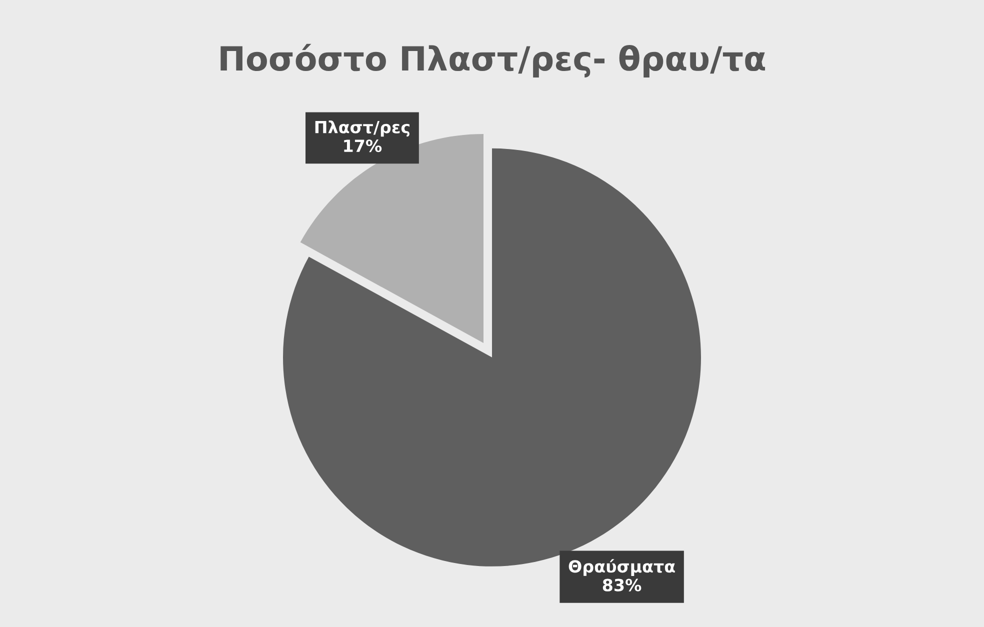  What do you see at coordinates (622, 585) in the screenshot?
I see `data-label: 83%` at bounding box center [622, 585].